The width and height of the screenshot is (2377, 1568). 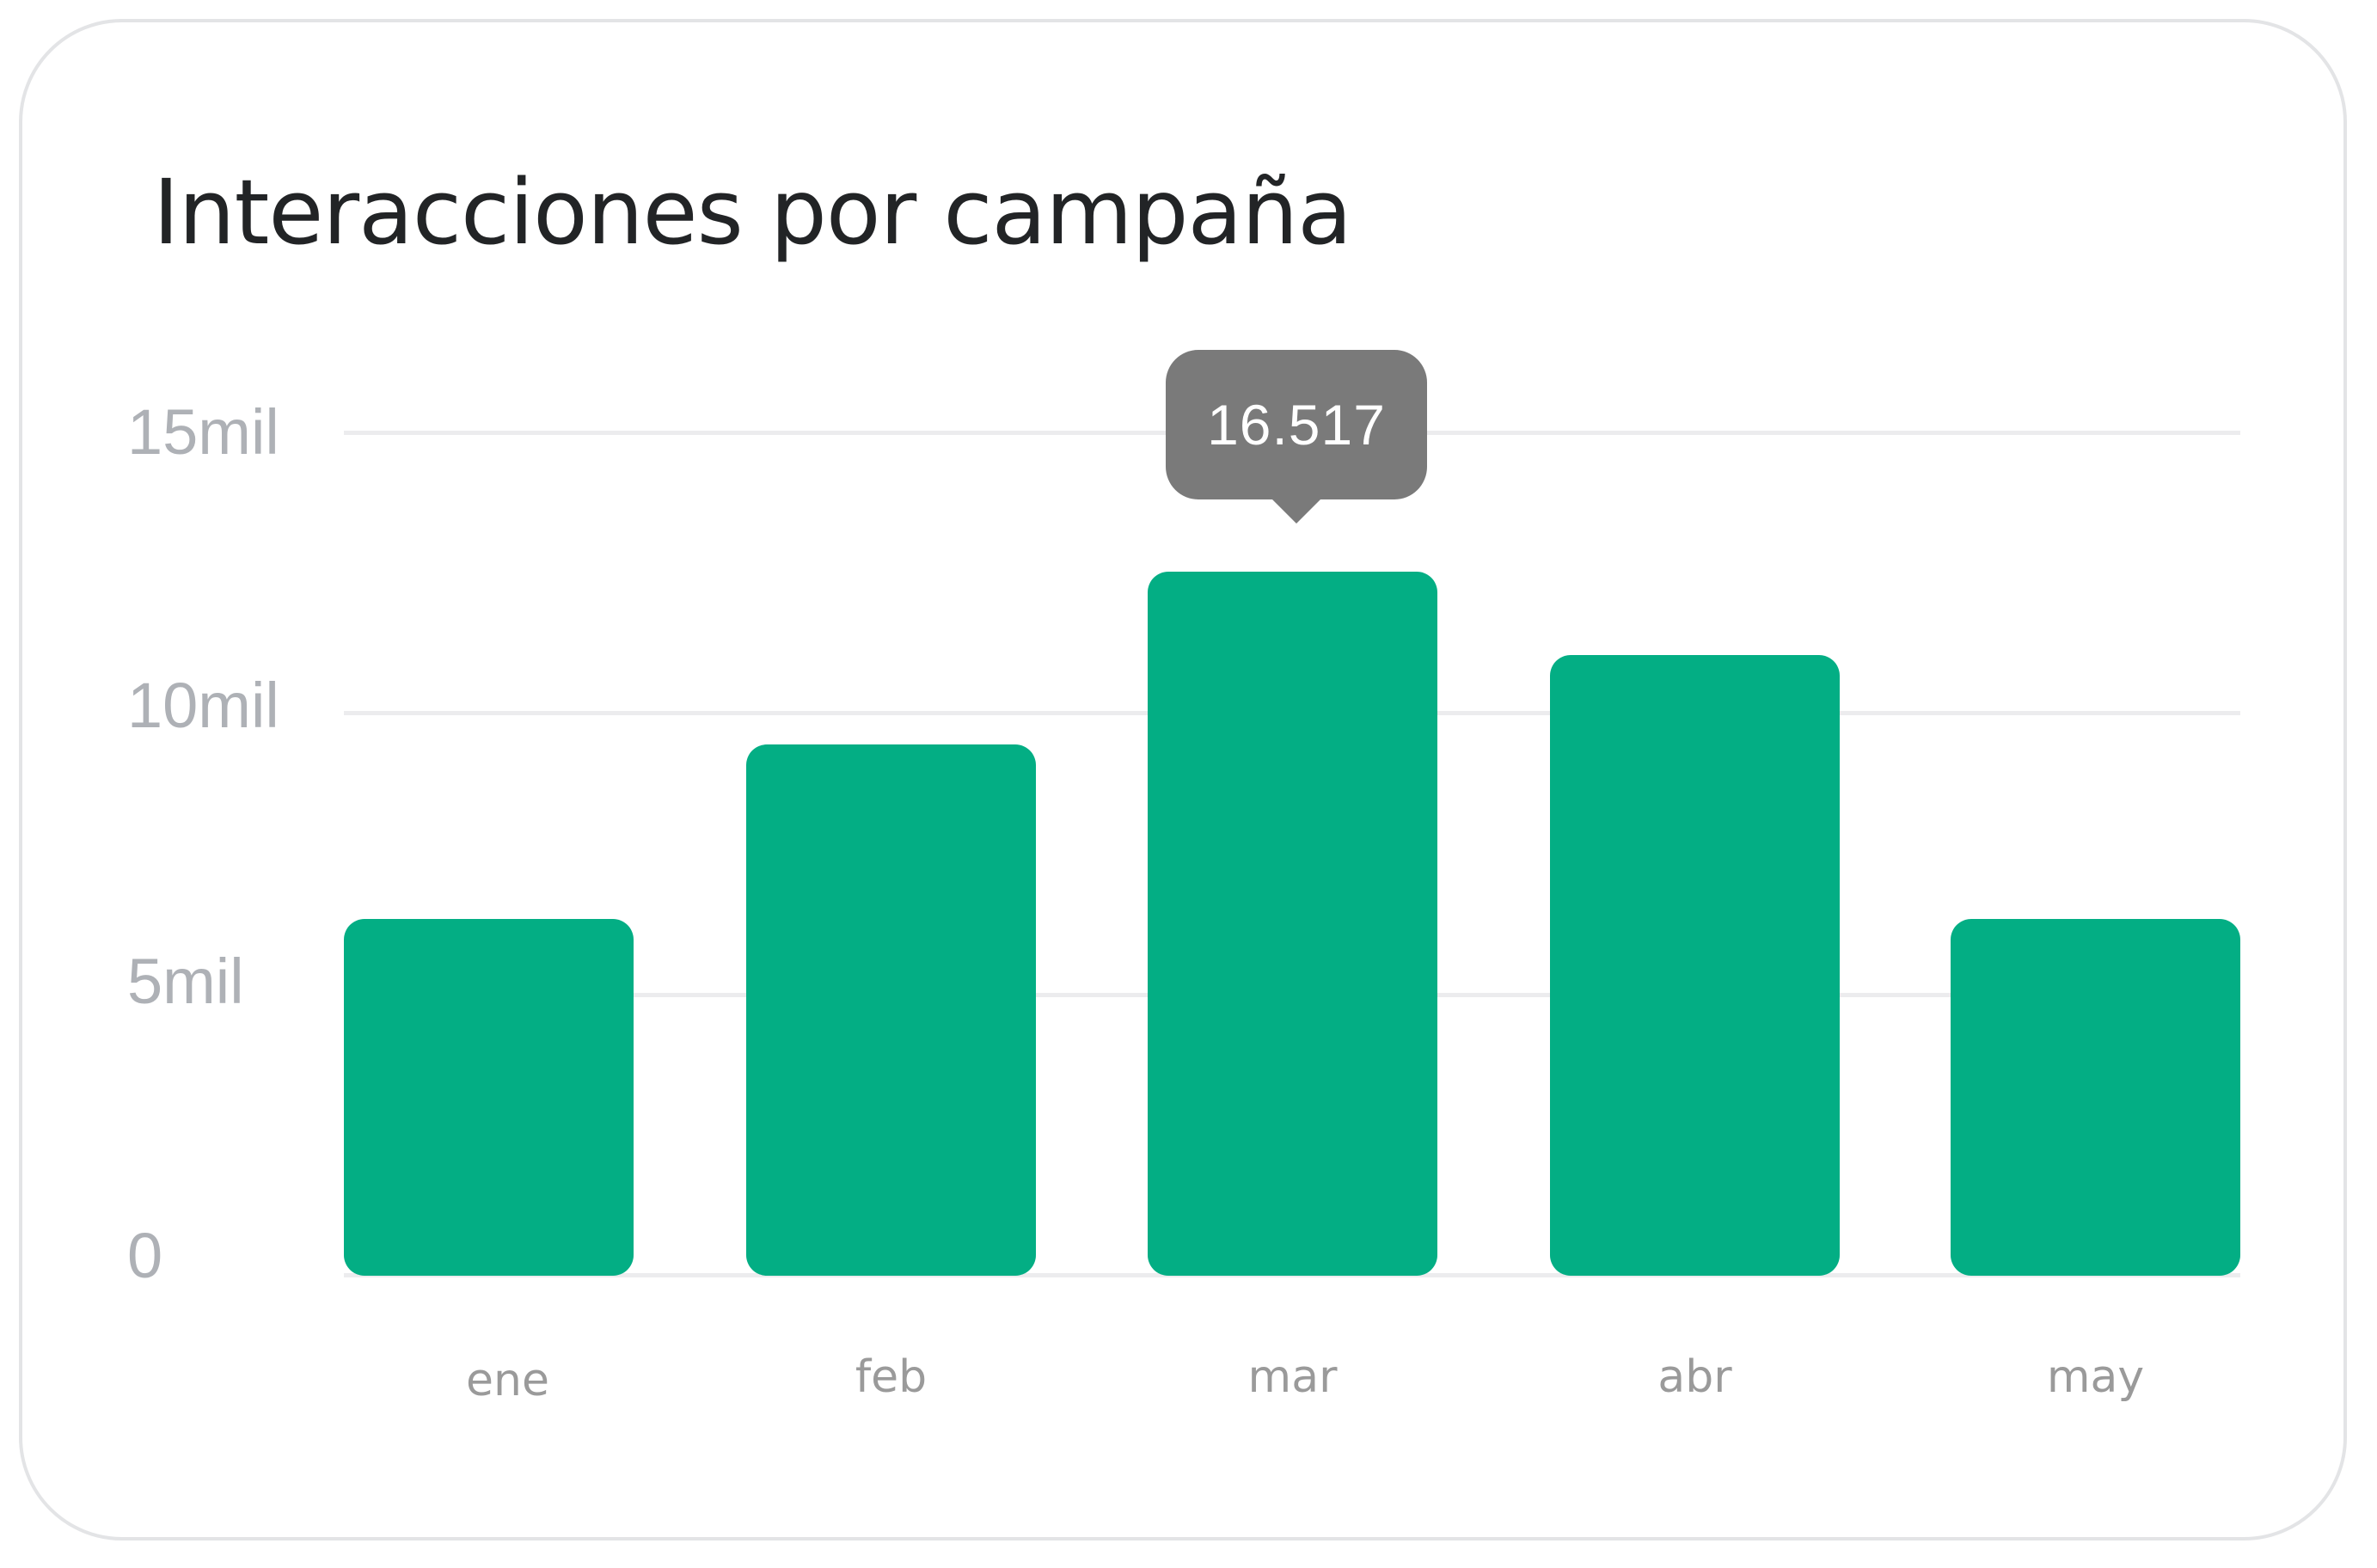 I want to click on tooltip-pointer-icon, so click(x=1296, y=511).